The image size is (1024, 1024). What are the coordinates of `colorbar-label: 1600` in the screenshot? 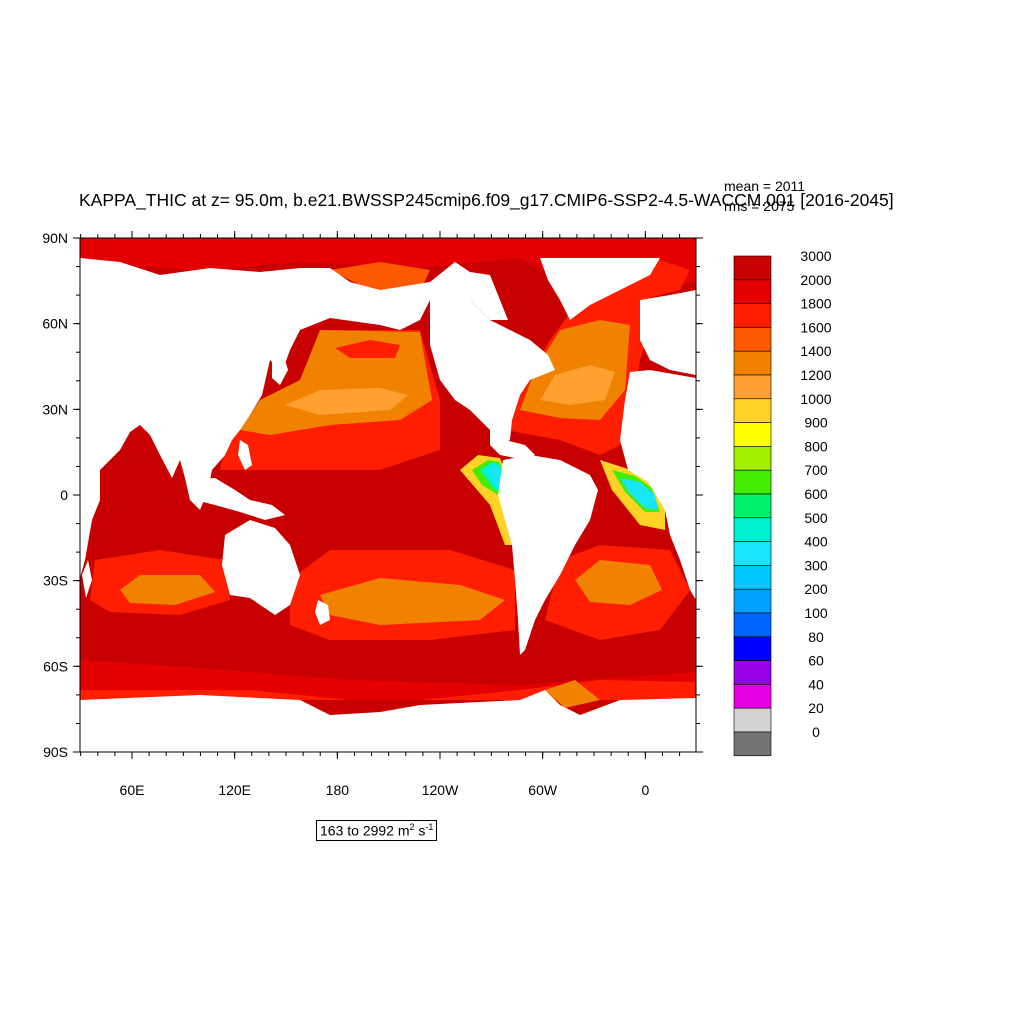 It's located at (815, 327).